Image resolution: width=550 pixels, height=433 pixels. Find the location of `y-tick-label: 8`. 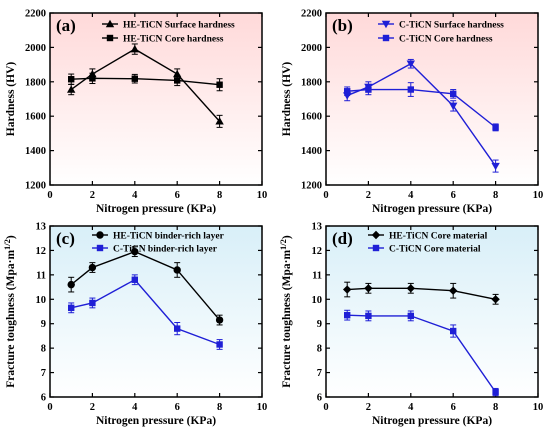

y-tick-label: 8 is located at coordinates (43, 349).